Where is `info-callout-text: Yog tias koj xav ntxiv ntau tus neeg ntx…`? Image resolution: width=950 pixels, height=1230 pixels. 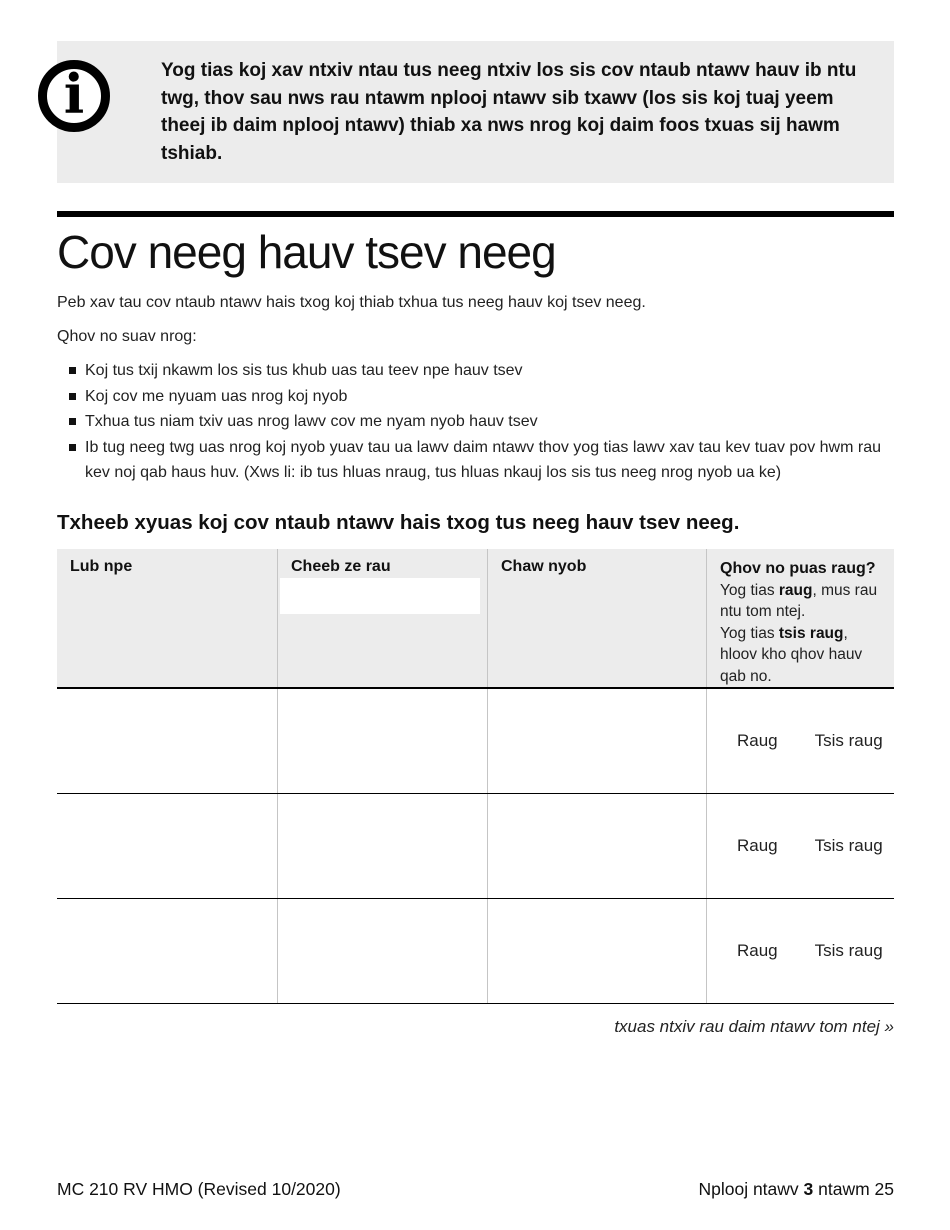
info-callout-text: Yog tias koj xav ntxiv ntau tus neeg ntx… is located at coordinates (509, 112).